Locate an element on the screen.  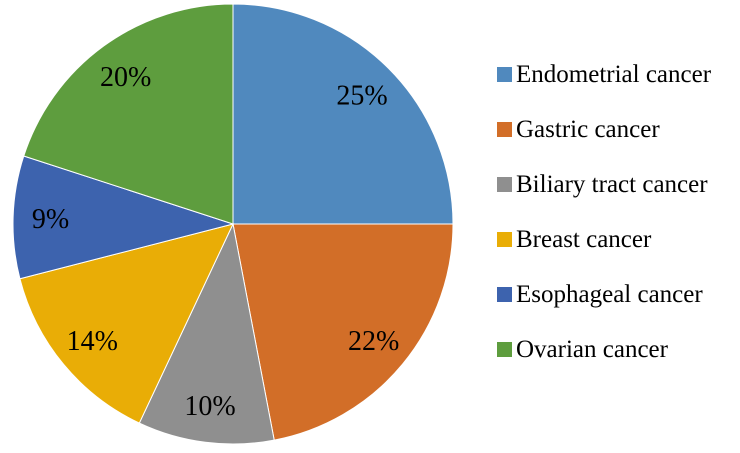
legend-item-breast-cancer: Breast cancer is located at coordinates (604, 239).